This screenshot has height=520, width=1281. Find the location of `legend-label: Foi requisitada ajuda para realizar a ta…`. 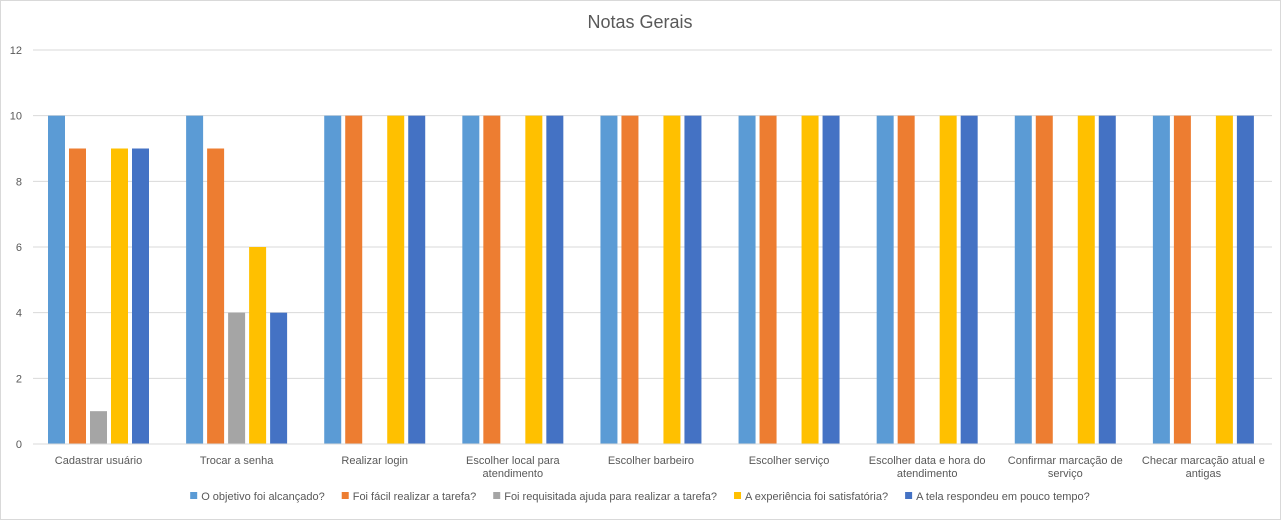

legend-label: Foi requisitada ajuda para realizar a ta… is located at coordinates (610, 497).